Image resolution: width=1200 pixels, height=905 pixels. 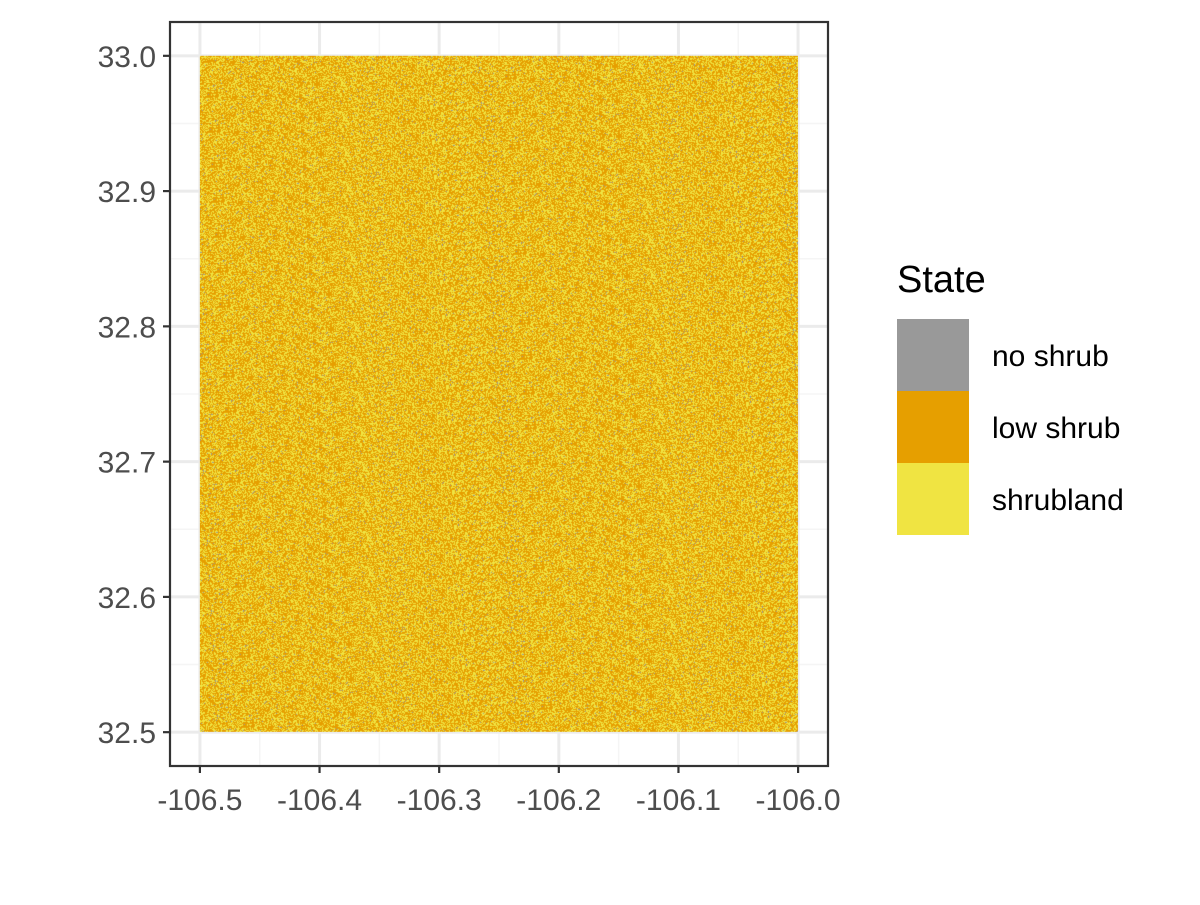 What do you see at coordinates (933, 427) in the screenshot?
I see `legend-key-low-shrub` at bounding box center [933, 427].